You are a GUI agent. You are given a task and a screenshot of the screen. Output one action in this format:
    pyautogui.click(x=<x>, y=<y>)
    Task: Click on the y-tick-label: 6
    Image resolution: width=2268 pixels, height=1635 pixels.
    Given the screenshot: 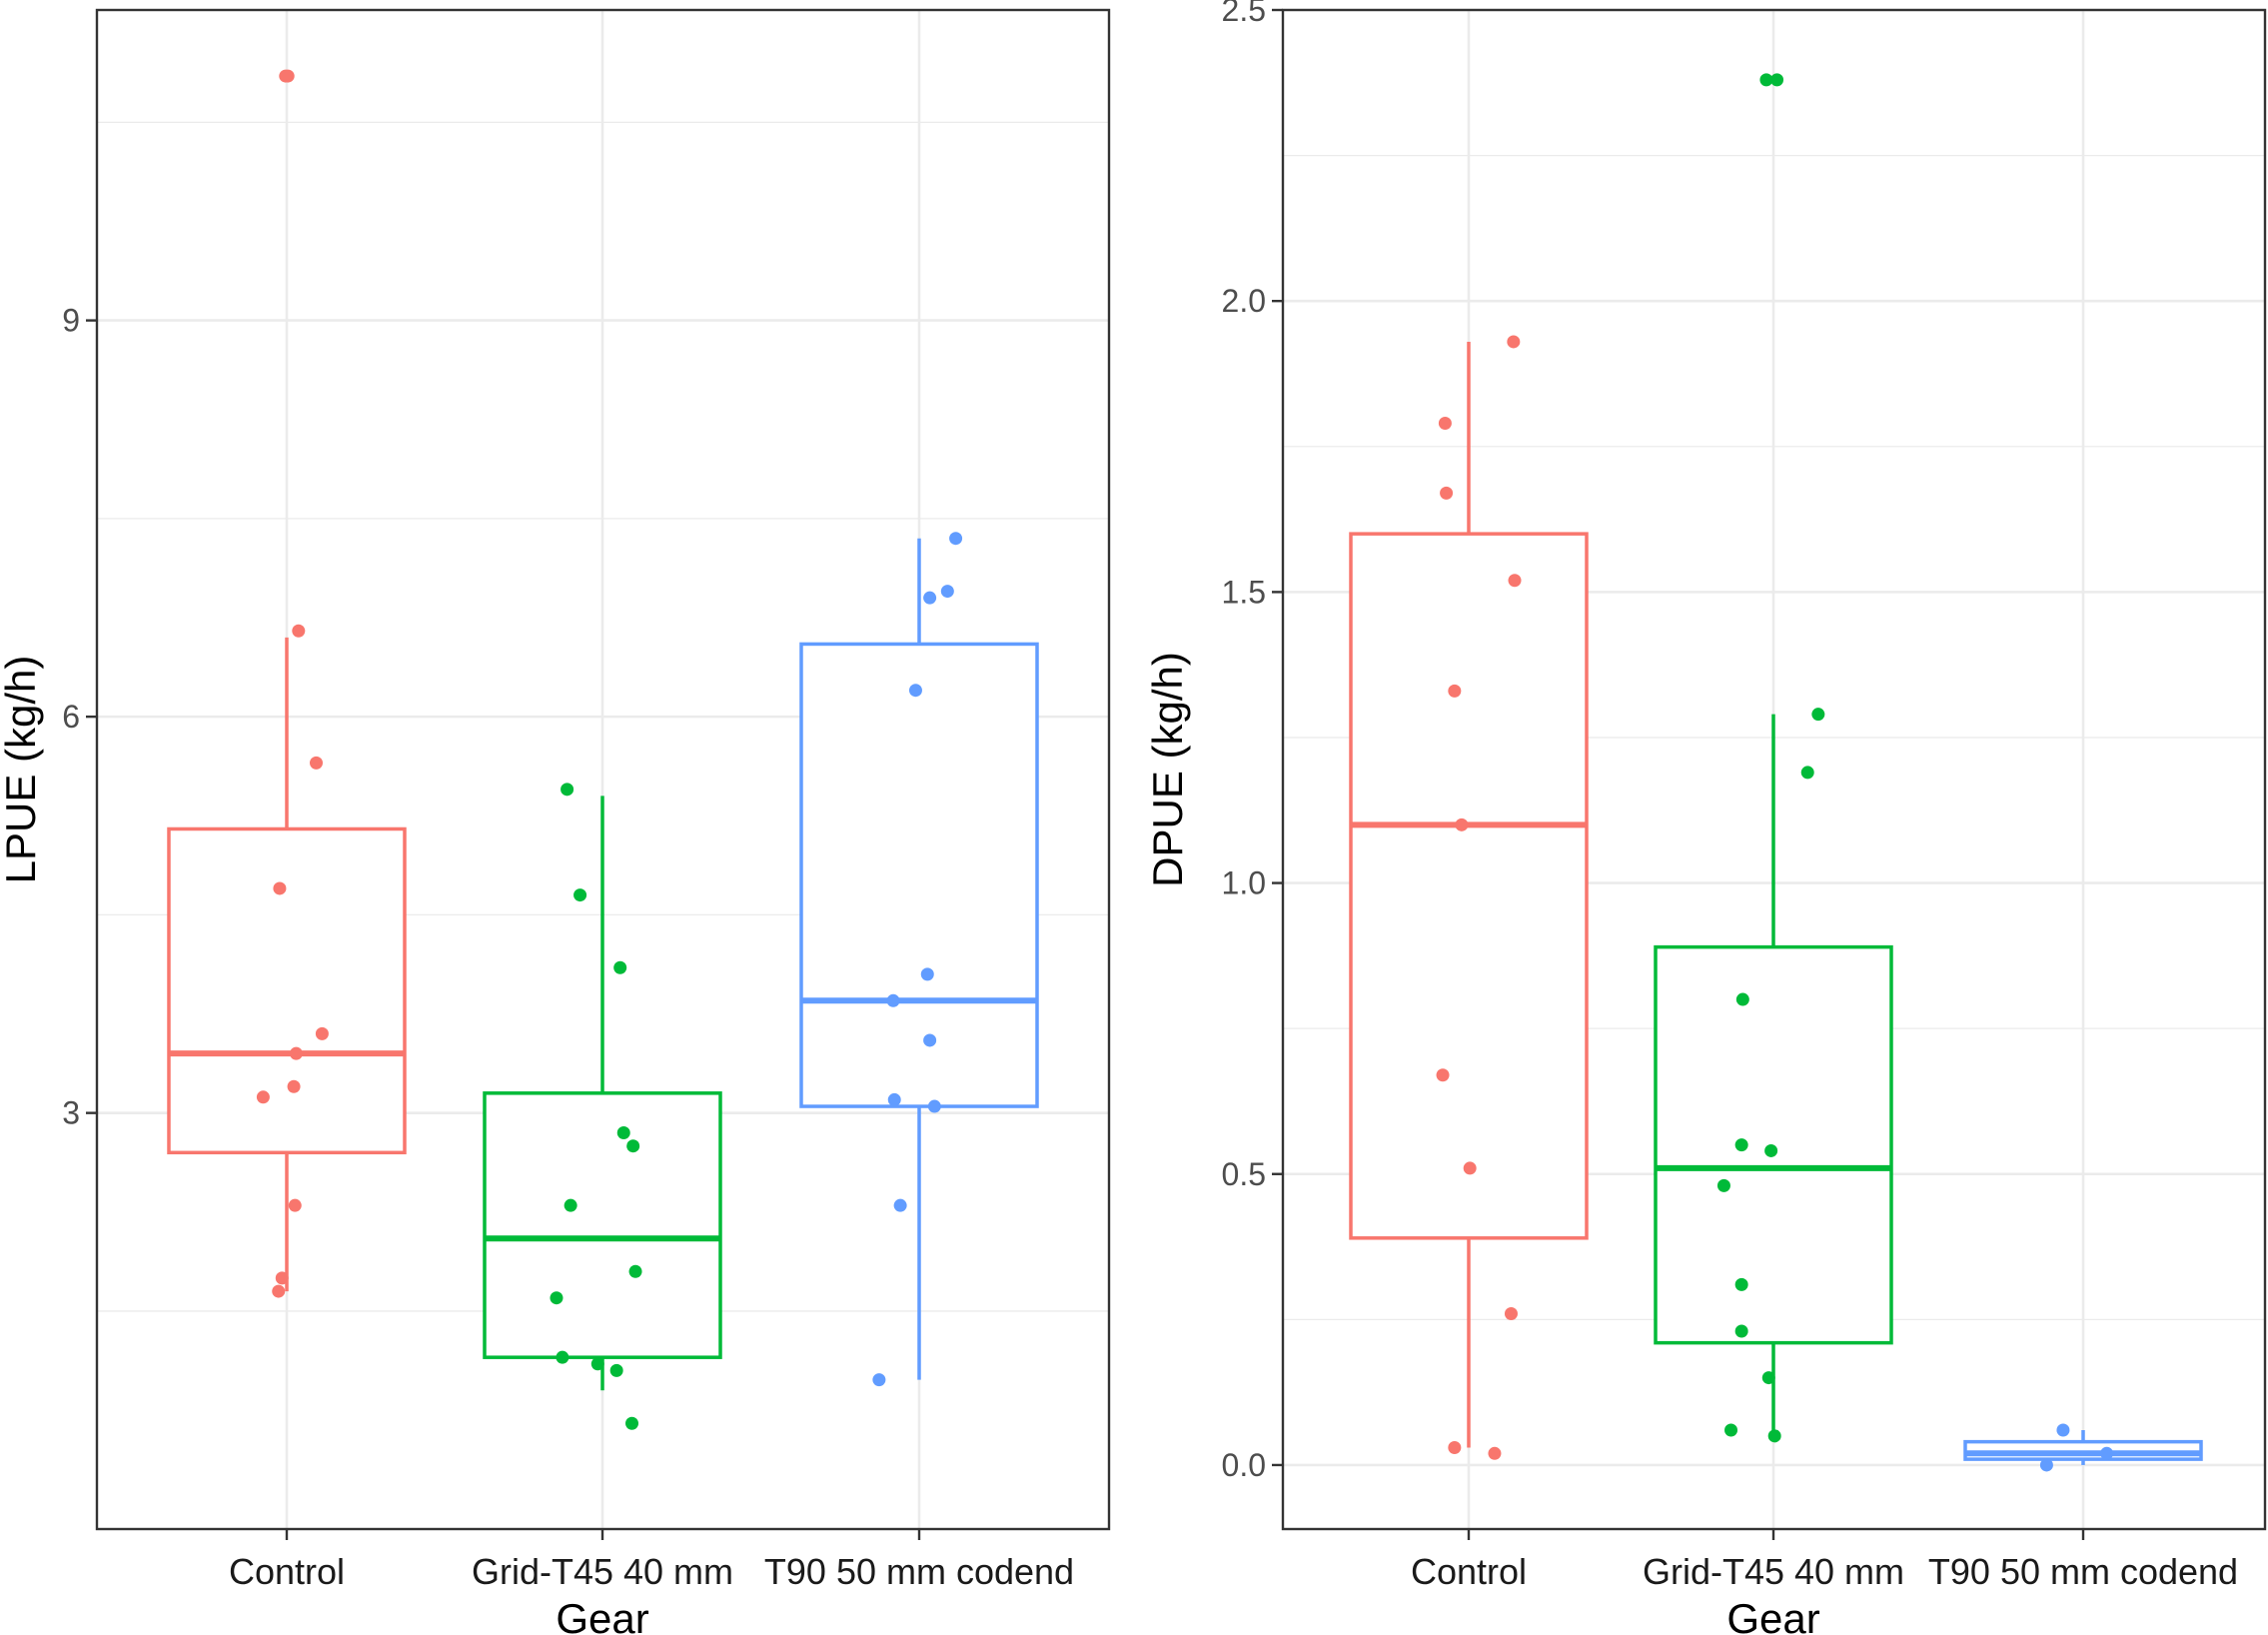 What is the action you would take?
    pyautogui.click(x=71, y=717)
    